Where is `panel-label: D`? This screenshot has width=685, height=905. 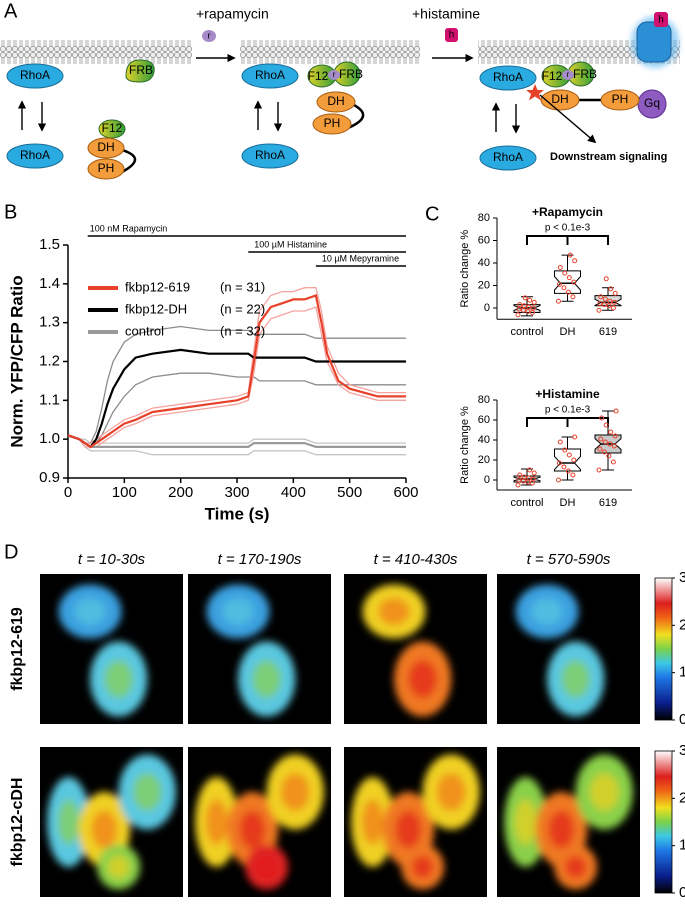
panel-label: D is located at coordinates (11, 552).